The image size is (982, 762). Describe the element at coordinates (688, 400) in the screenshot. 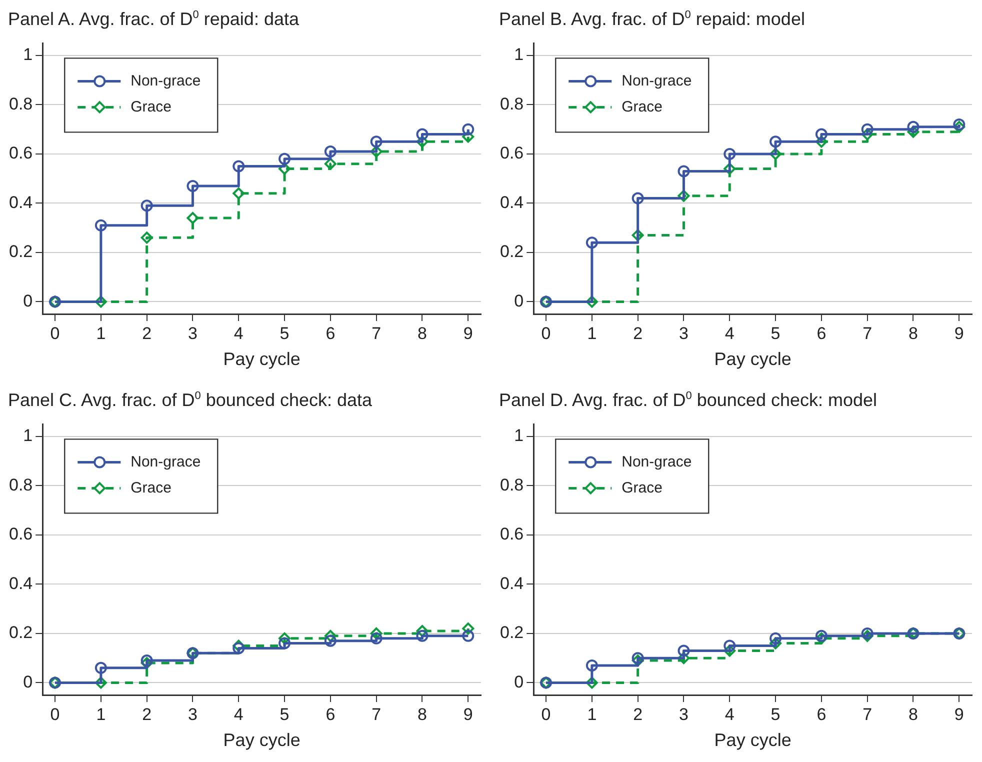

I see `chart-title: Panel D. Avg. frac. of D$^{0}$ bounced check: model` at that location.